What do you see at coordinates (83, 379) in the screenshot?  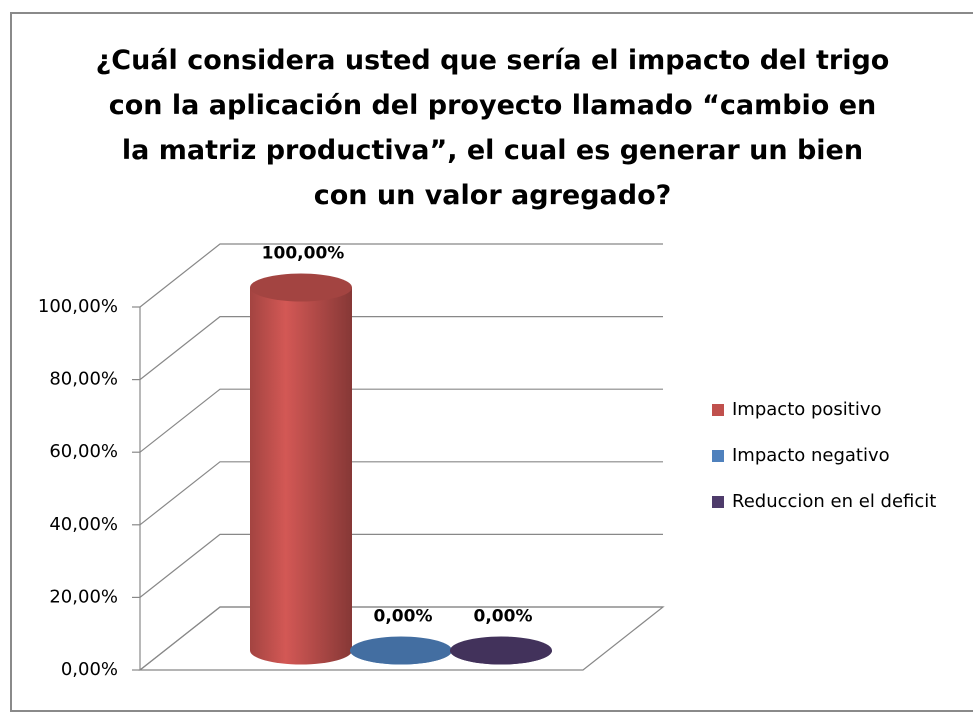 I see `y-tick-label: 80,00%` at bounding box center [83, 379].